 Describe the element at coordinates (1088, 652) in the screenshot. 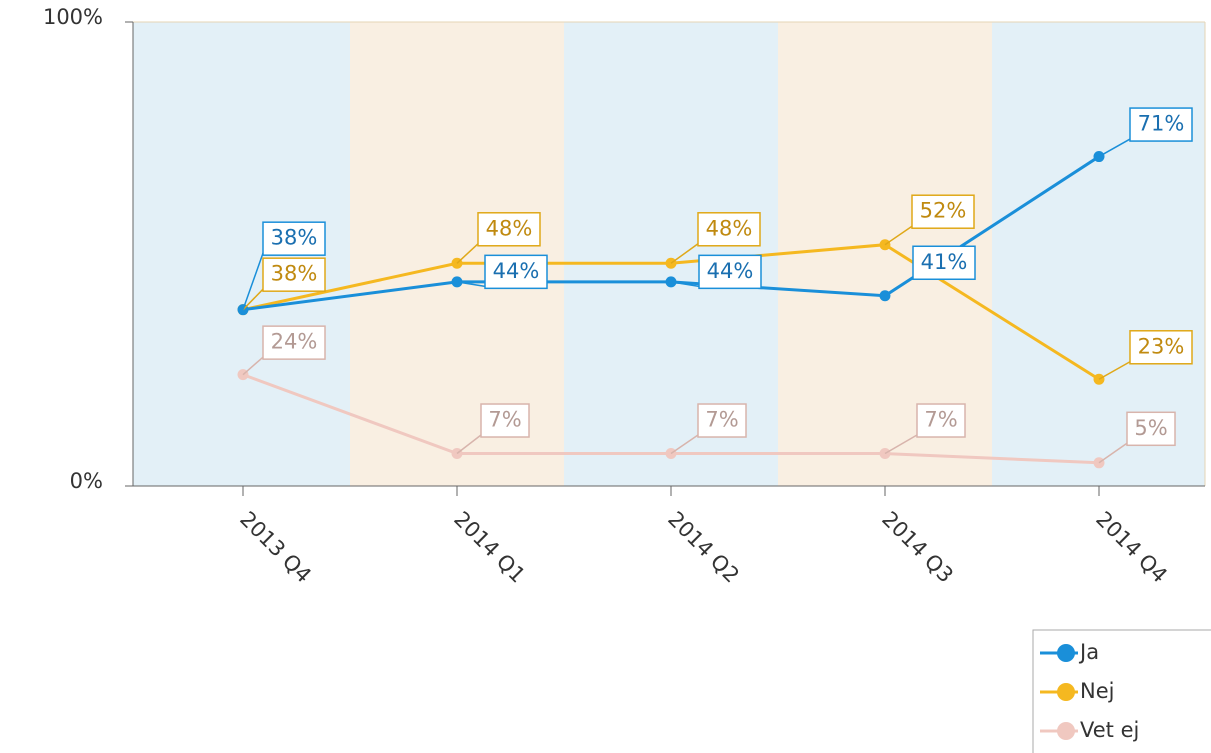

I see `legend-label: Ja` at that location.